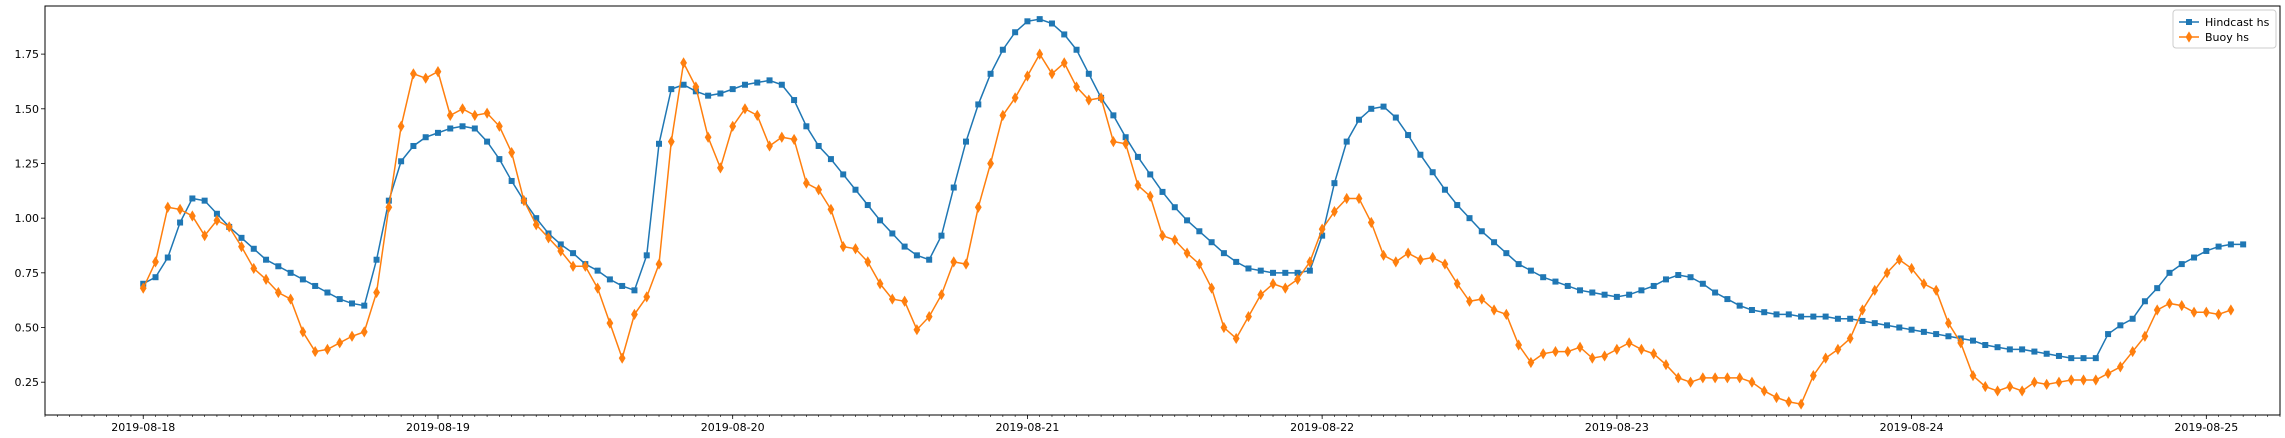  I want to click on x-tick-label: 2019-08-24, so click(1912, 427).